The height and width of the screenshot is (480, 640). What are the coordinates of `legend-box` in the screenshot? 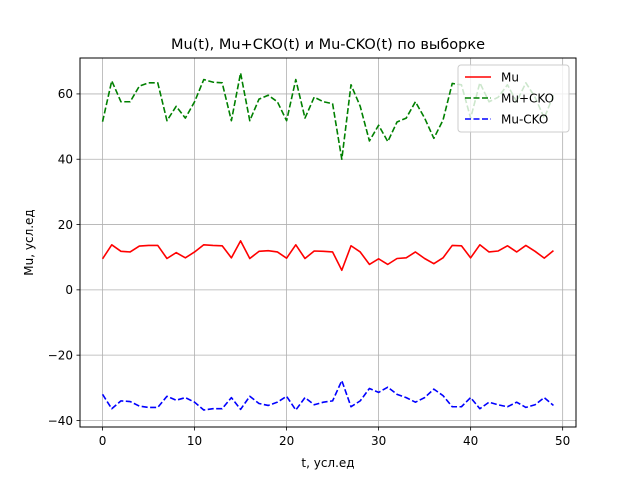 It's located at (513, 98).